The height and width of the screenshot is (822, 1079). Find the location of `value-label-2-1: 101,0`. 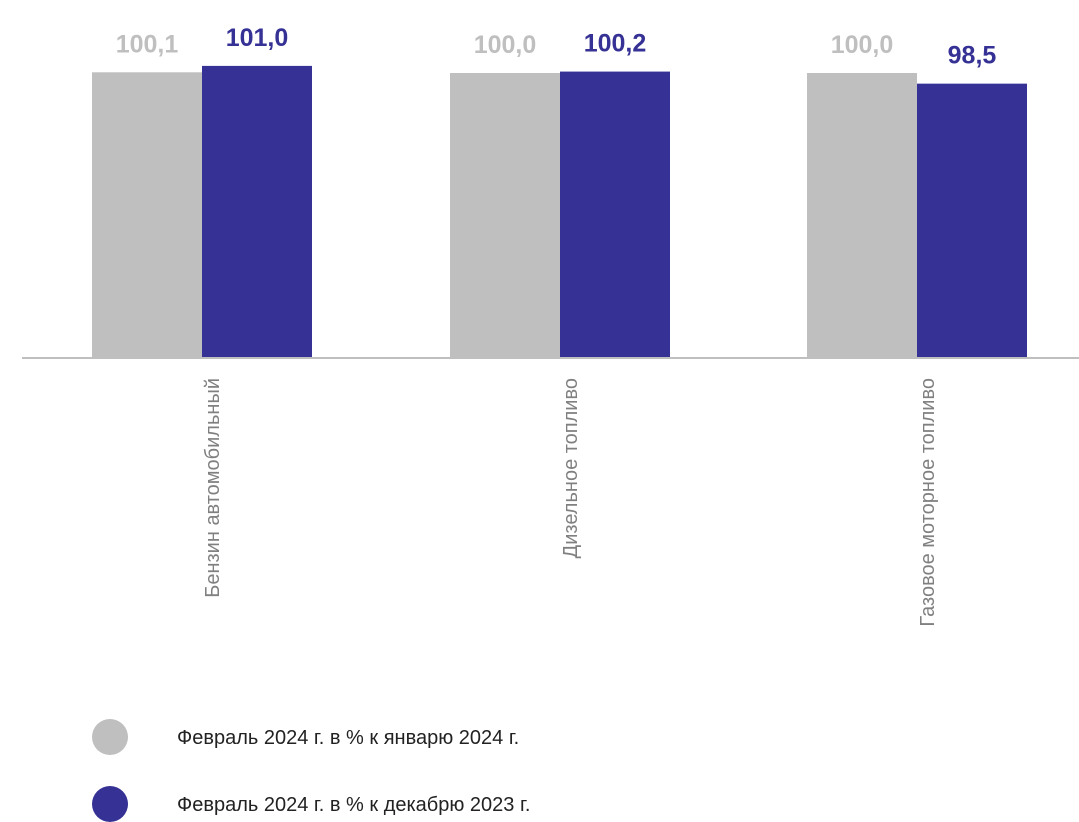

value-label-2-1: 101,0 is located at coordinates (257, 38).